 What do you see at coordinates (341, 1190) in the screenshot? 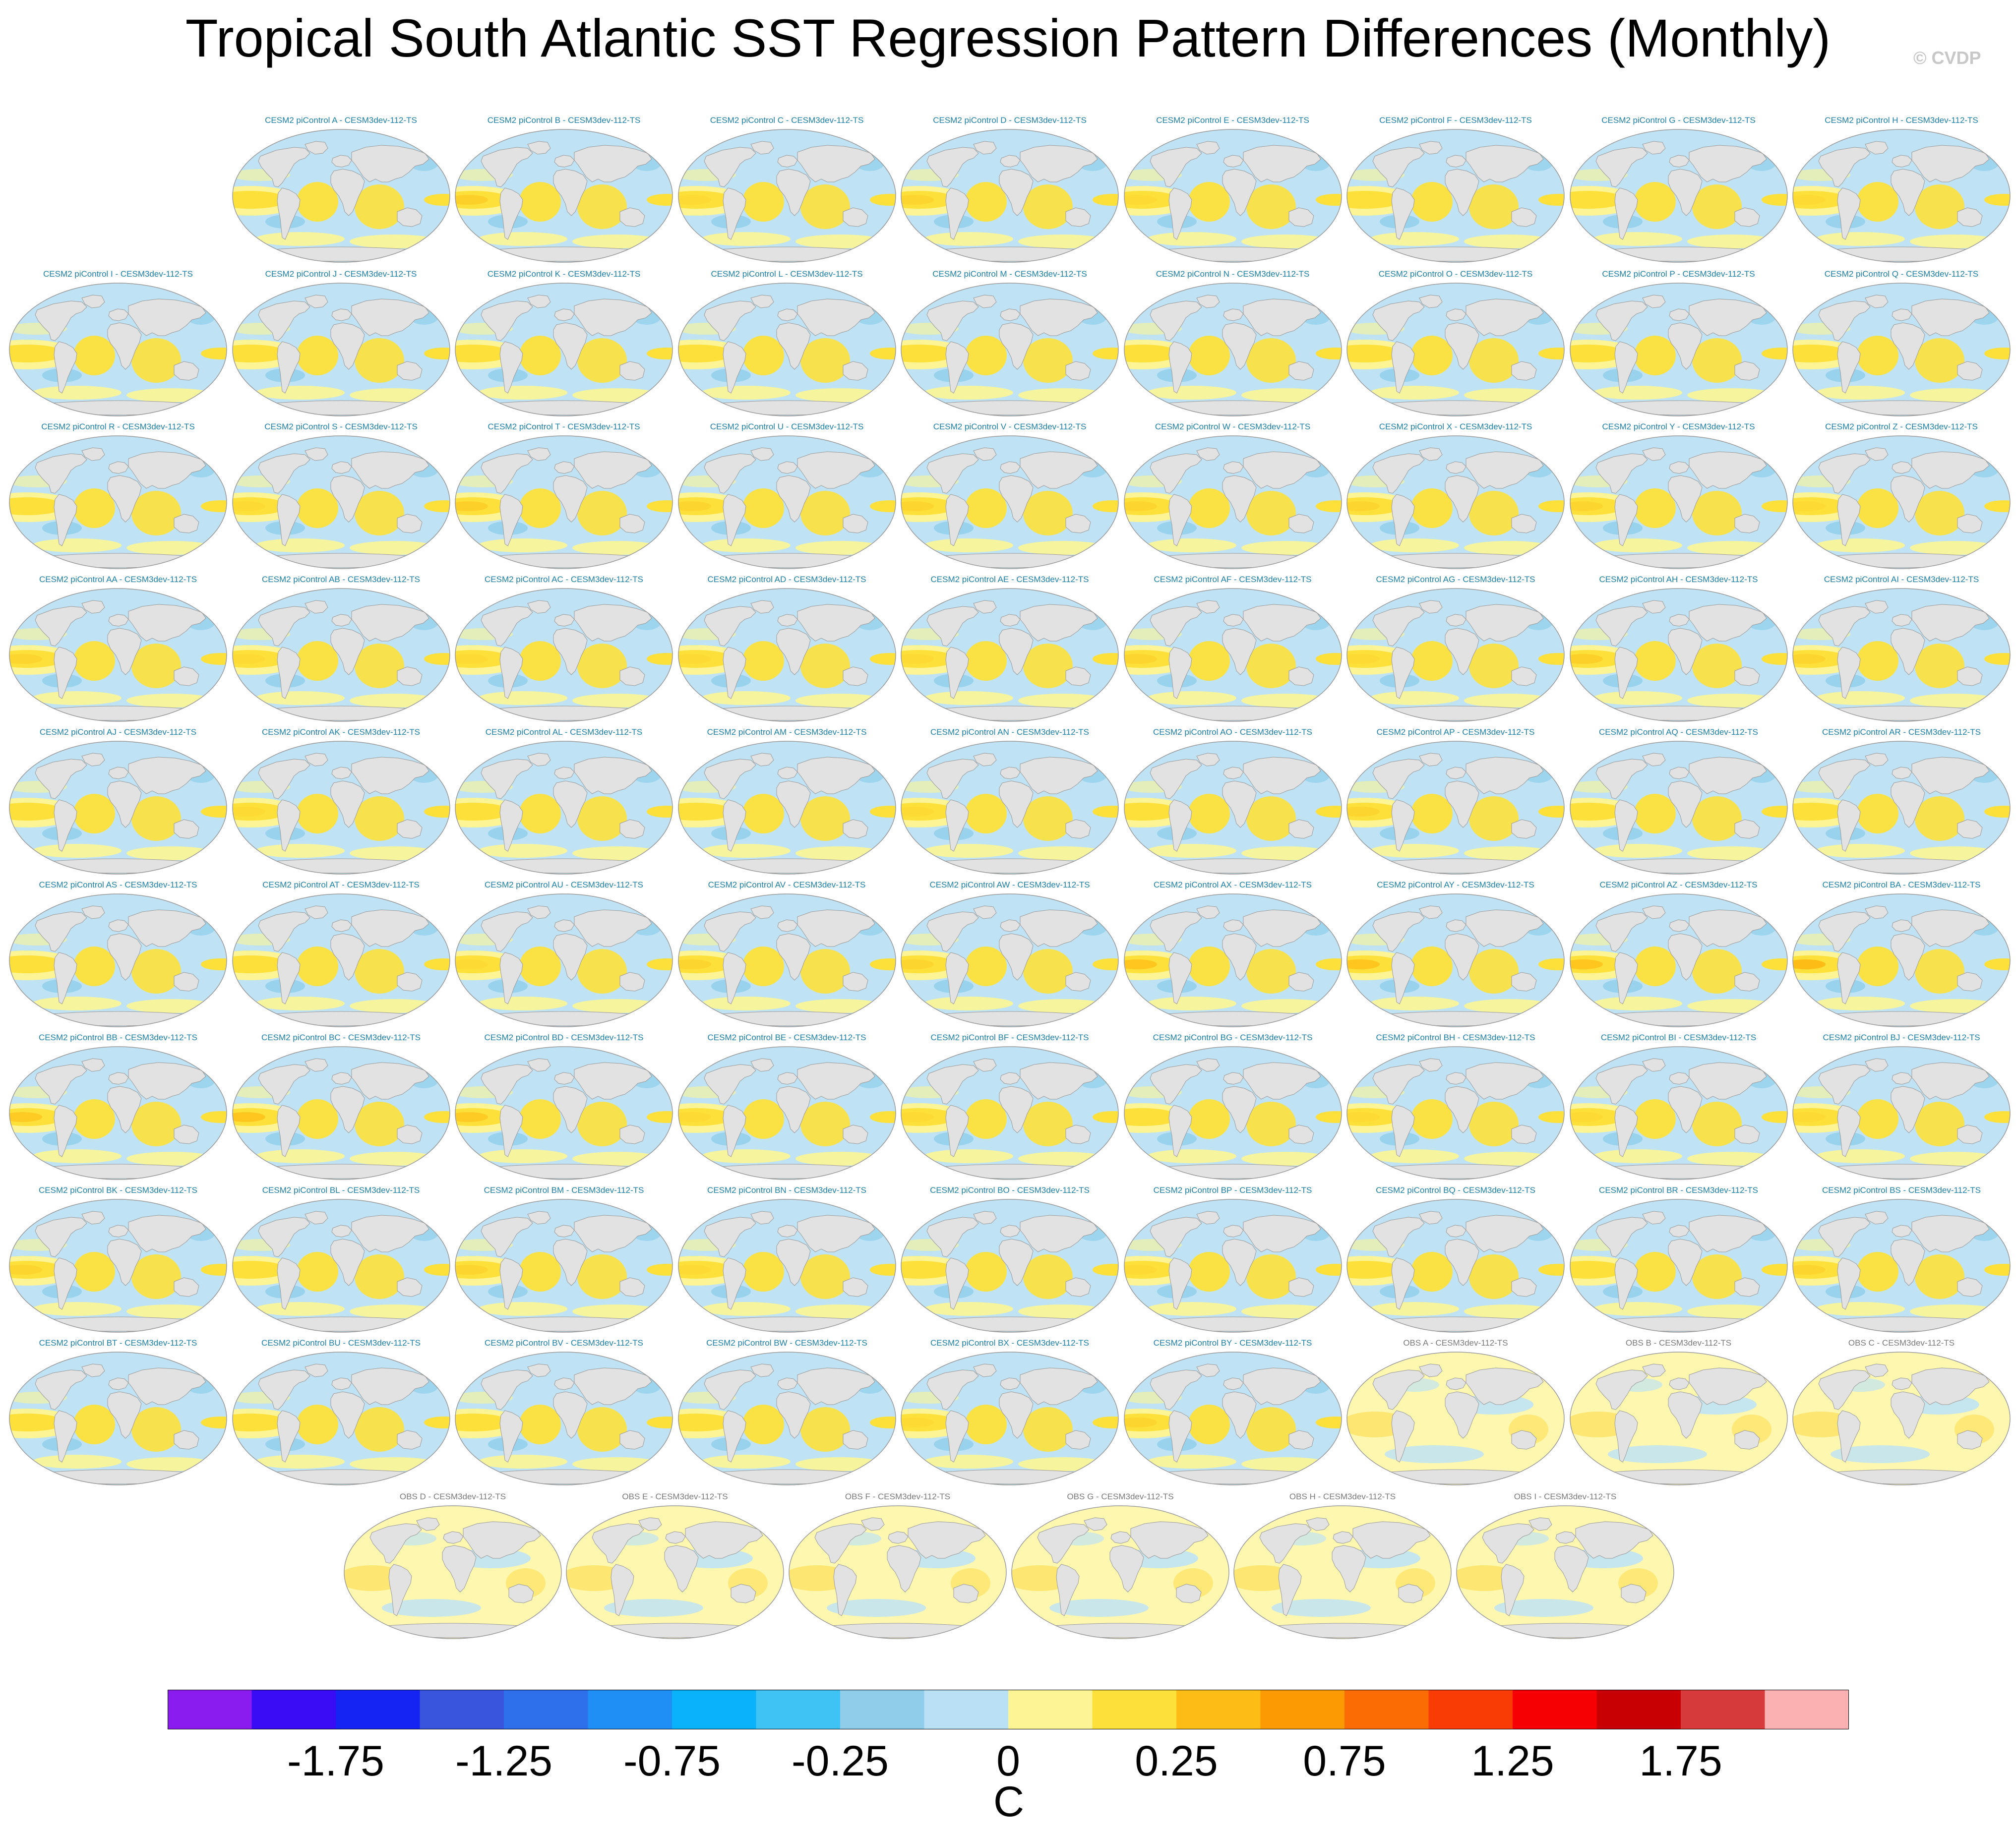
I see `map-panel-label: CESM2 piControl BL - CESM3dev-112-TS` at bounding box center [341, 1190].